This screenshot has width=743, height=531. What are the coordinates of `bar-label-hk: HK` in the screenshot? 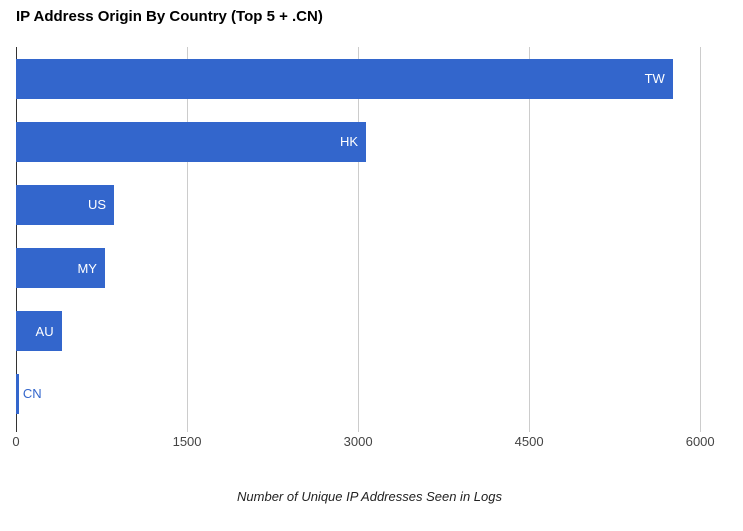 It's located at (349, 142).